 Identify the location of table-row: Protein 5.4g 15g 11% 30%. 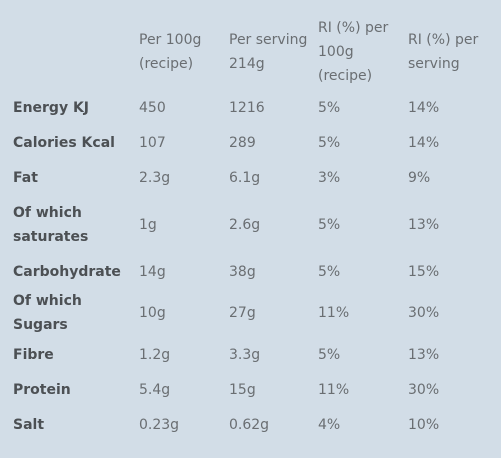
(252, 389).